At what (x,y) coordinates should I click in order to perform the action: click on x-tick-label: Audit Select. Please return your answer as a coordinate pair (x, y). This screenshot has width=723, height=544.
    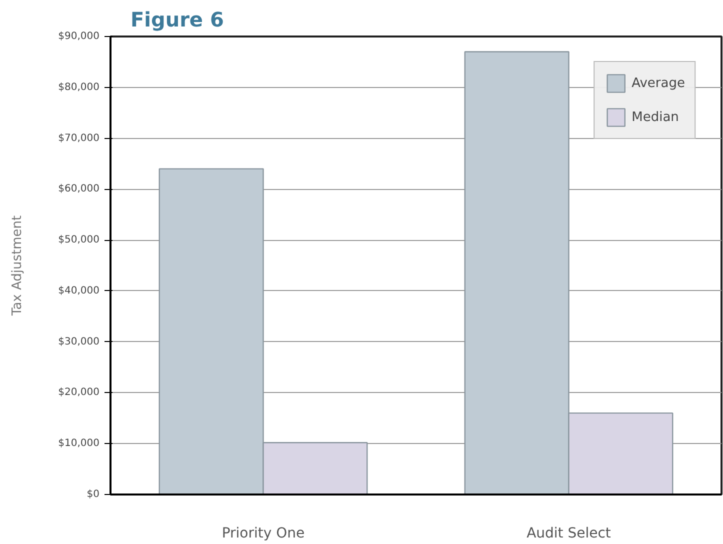
    Looking at the image, I should click on (569, 534).